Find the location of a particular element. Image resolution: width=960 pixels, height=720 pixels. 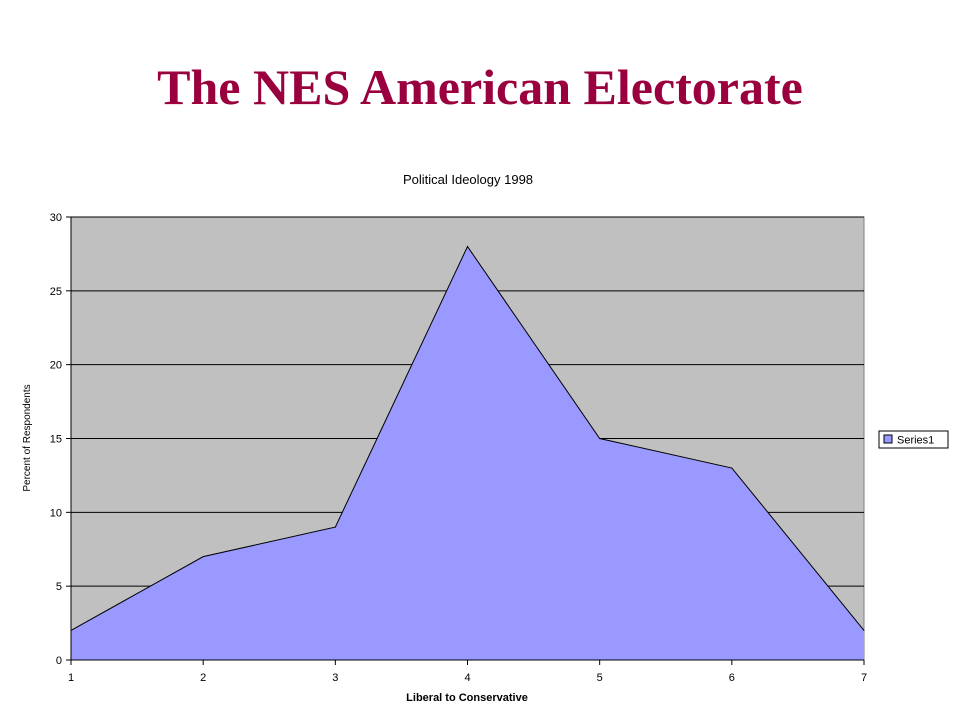

y-tick-label: 20 is located at coordinates (56, 366).